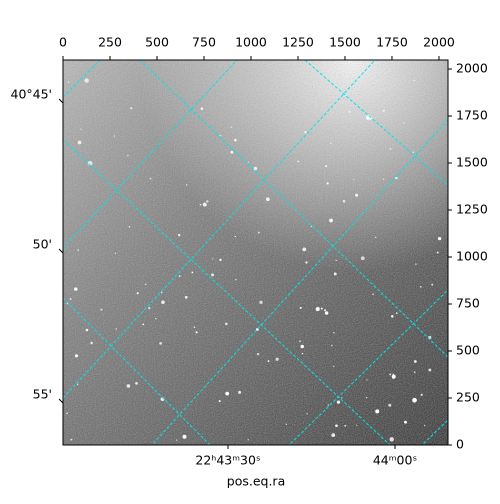  What do you see at coordinates (227, 460) in the screenshot?
I see `ra-label: 22ʰ43ᵐ30ˢ` at bounding box center [227, 460].